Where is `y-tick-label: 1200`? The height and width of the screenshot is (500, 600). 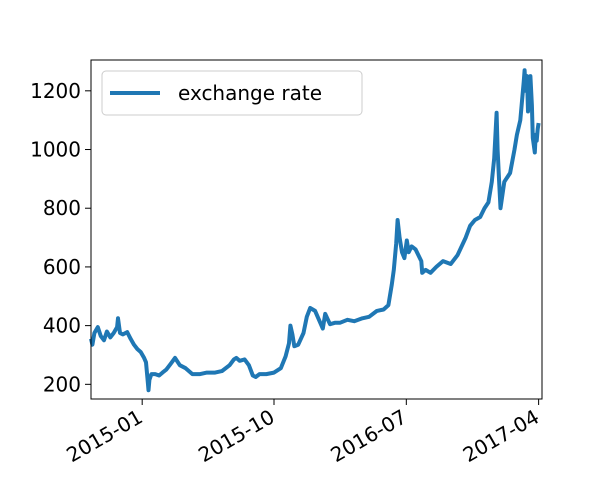 y-tick-label: 1200 is located at coordinates (55, 91).